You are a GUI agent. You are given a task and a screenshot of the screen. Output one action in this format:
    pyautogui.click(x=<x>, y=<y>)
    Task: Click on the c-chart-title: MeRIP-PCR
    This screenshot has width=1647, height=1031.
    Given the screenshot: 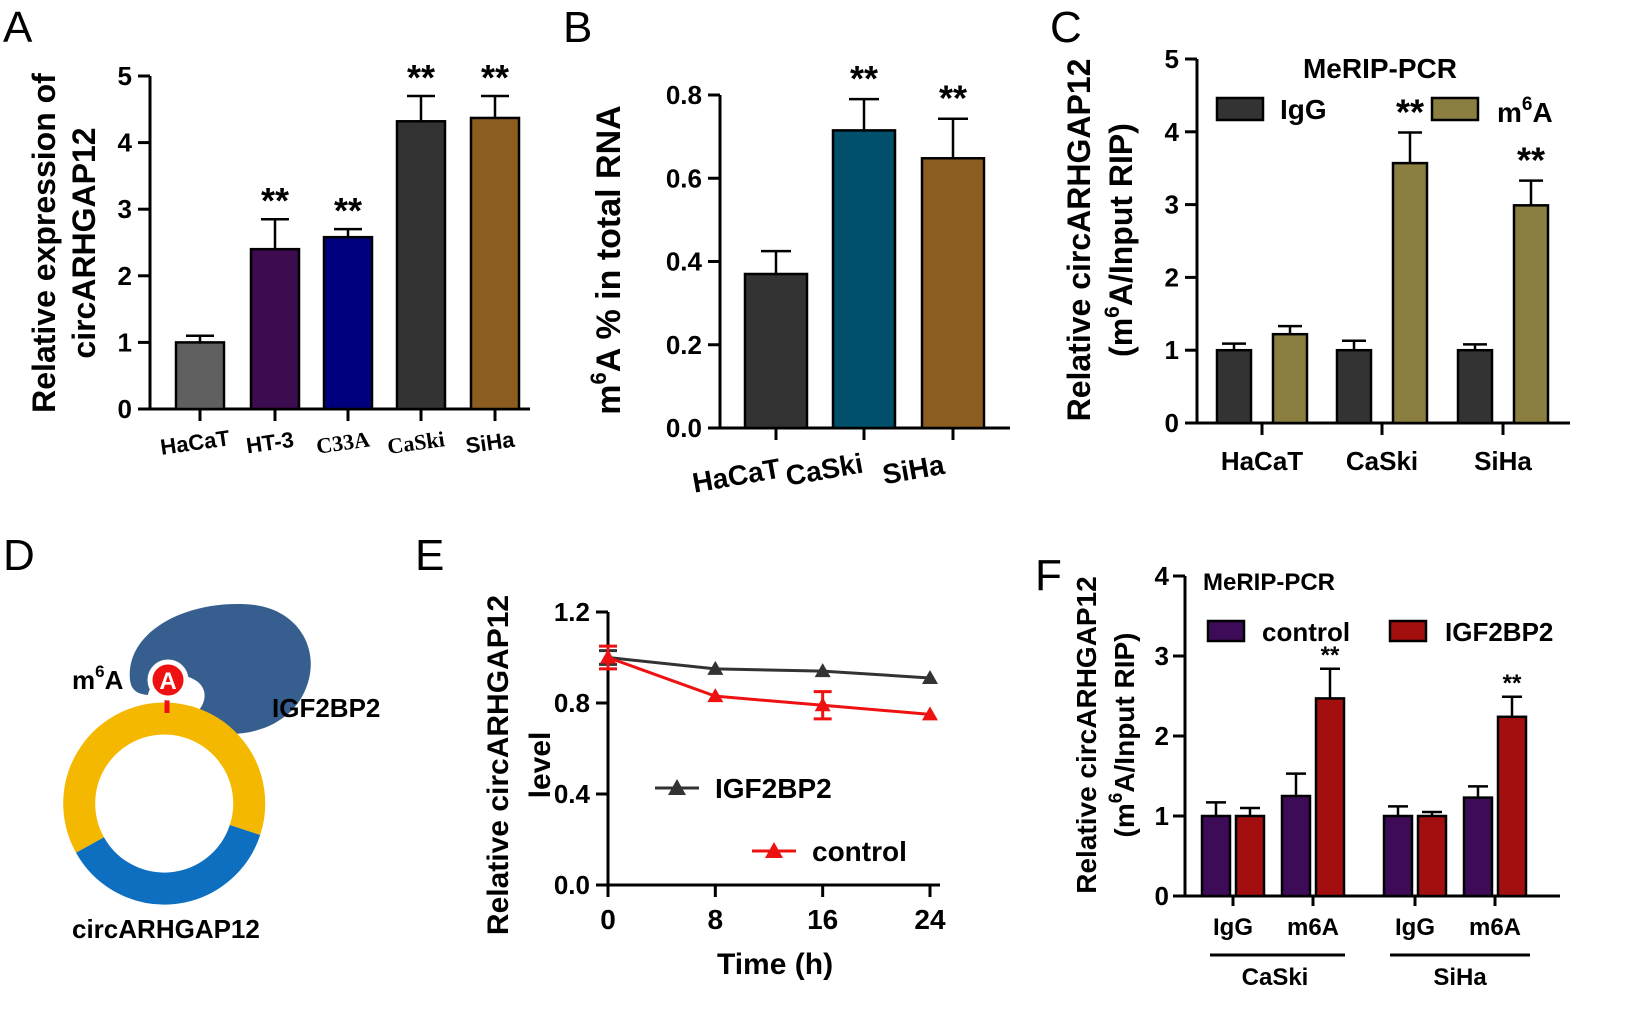 What is the action you would take?
    pyautogui.click(x=1380, y=68)
    